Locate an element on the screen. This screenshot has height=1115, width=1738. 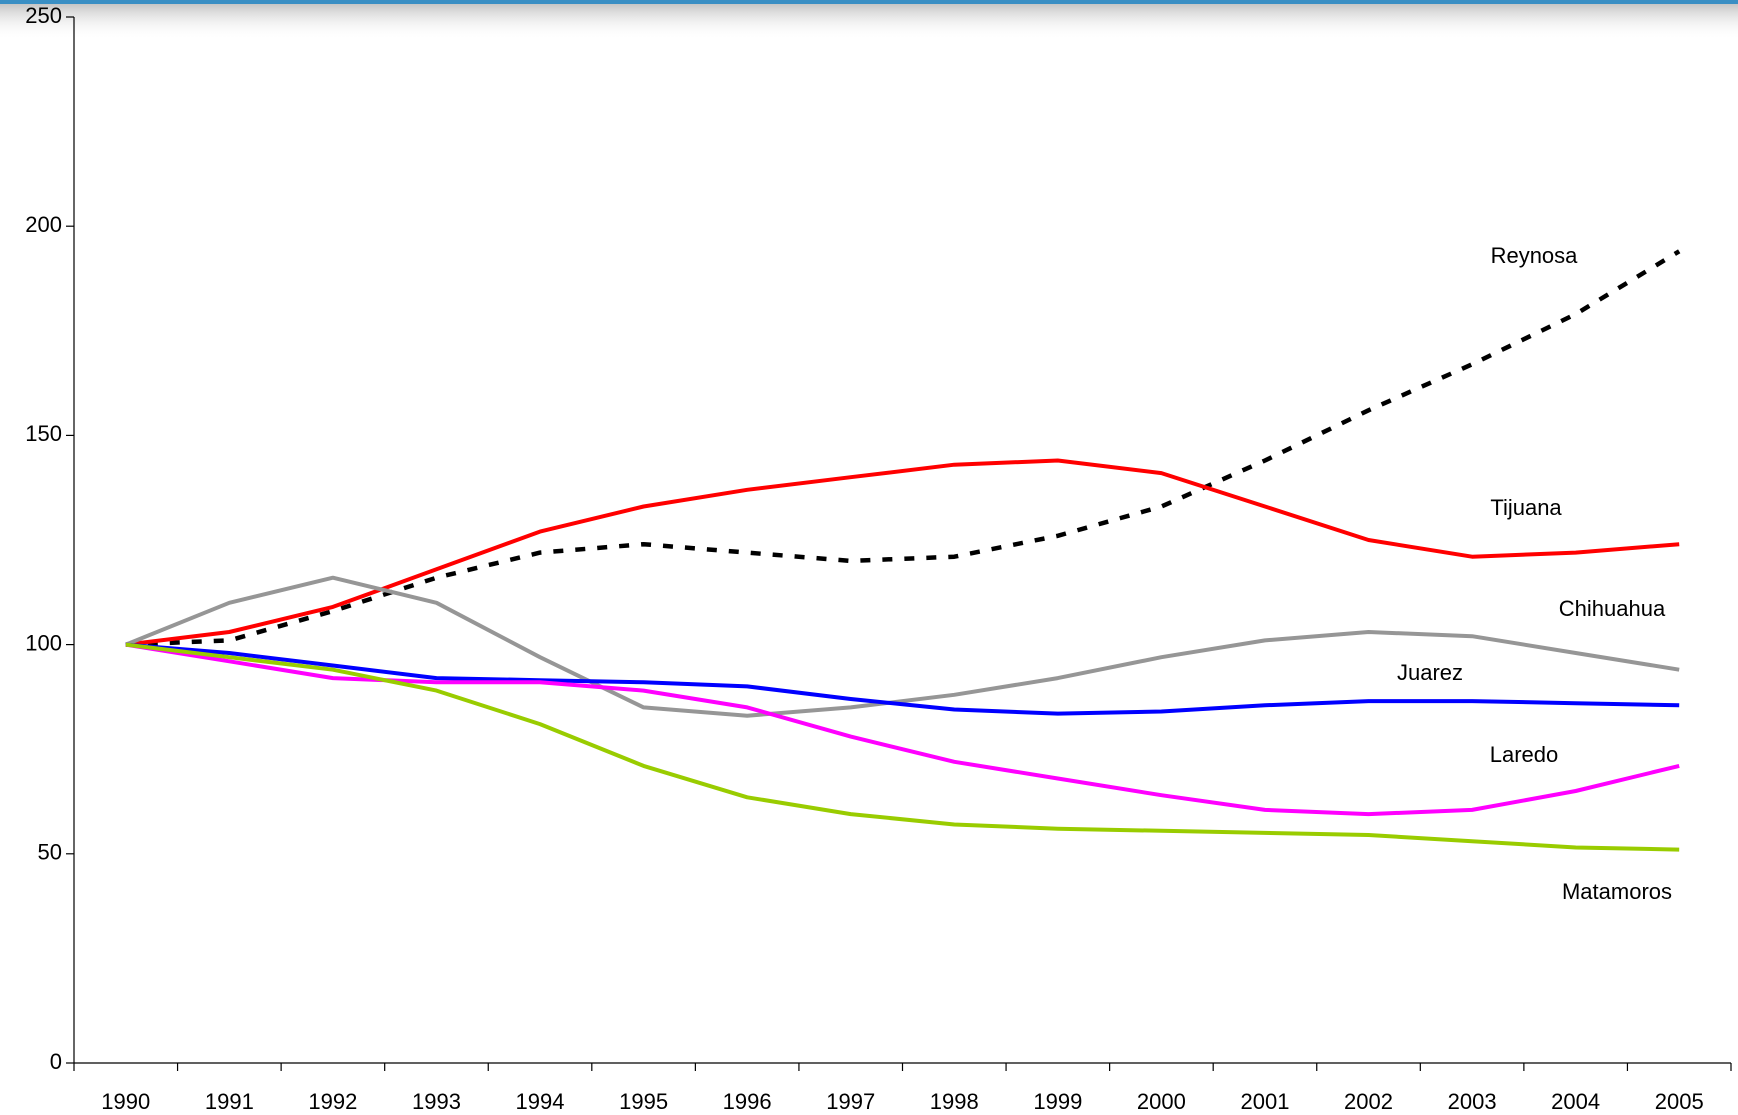
x-tick-label: 1993 is located at coordinates (436, 1101).